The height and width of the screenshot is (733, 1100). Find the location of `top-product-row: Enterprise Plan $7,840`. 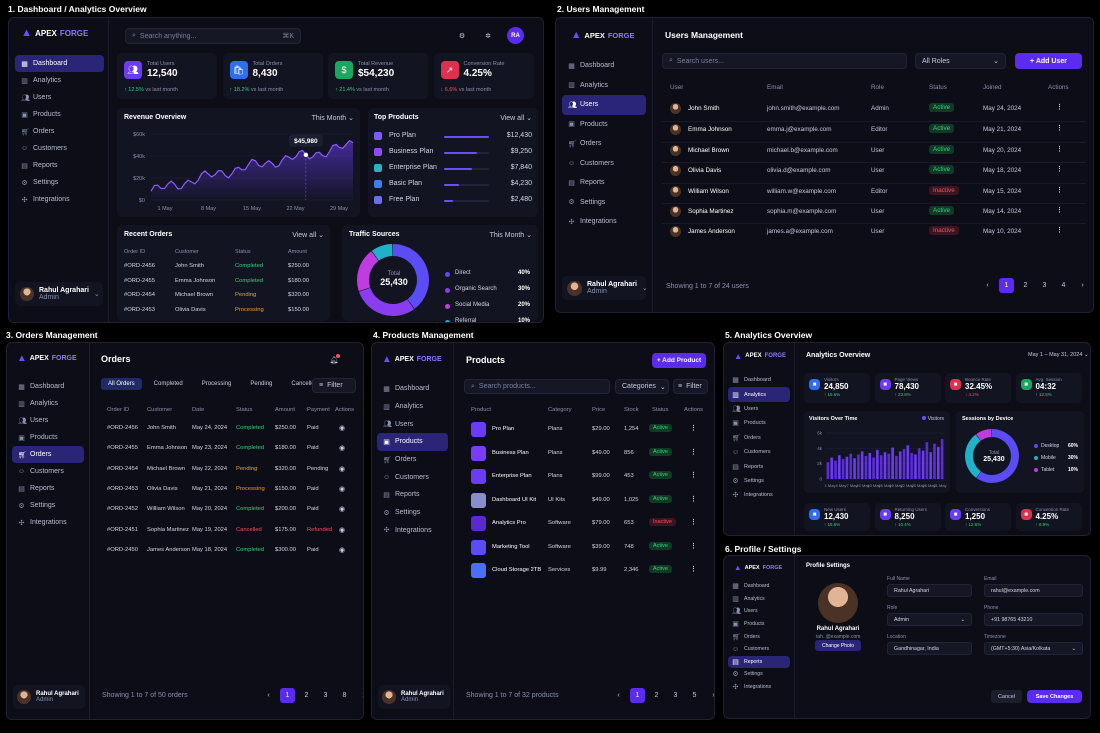

top-product-row: Enterprise Plan $7,840 is located at coordinates (453, 169).